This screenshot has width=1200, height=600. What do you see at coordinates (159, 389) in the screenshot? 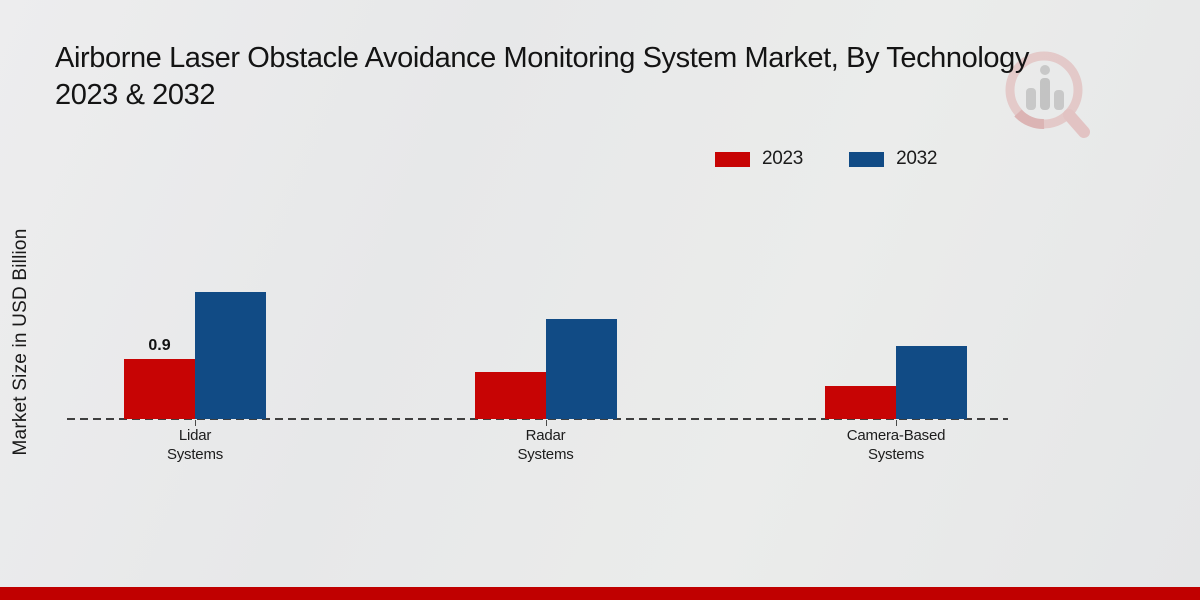
I see `bar-2023-lidar-systems` at bounding box center [159, 389].